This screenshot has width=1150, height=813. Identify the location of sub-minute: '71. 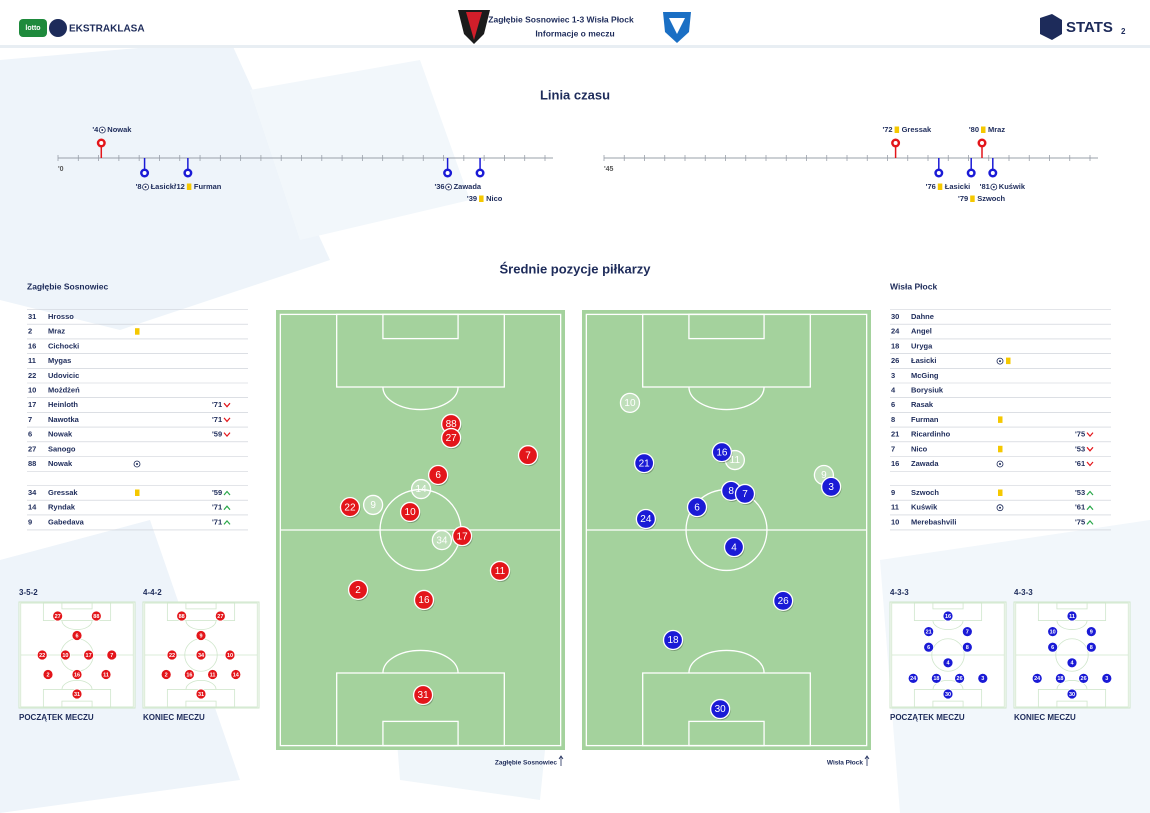
(217, 521).